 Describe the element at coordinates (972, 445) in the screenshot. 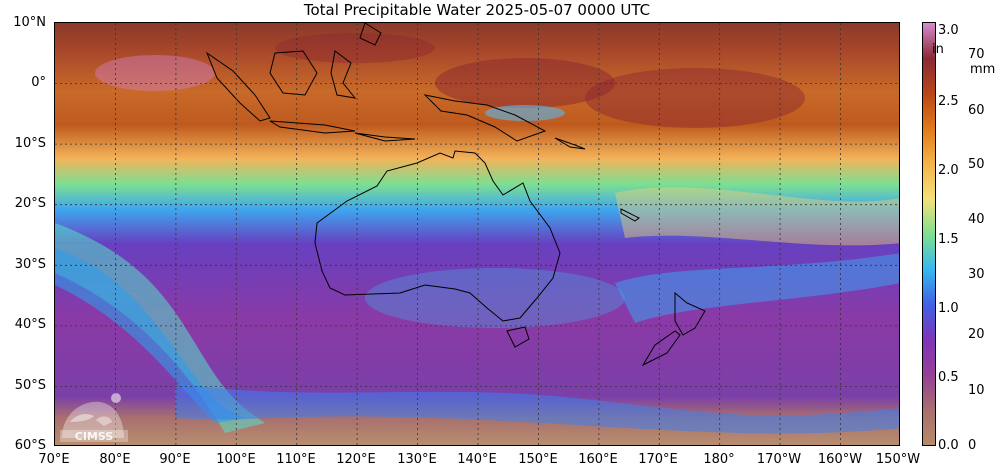

I see `colorbar-mm-tick-0: 0` at that location.